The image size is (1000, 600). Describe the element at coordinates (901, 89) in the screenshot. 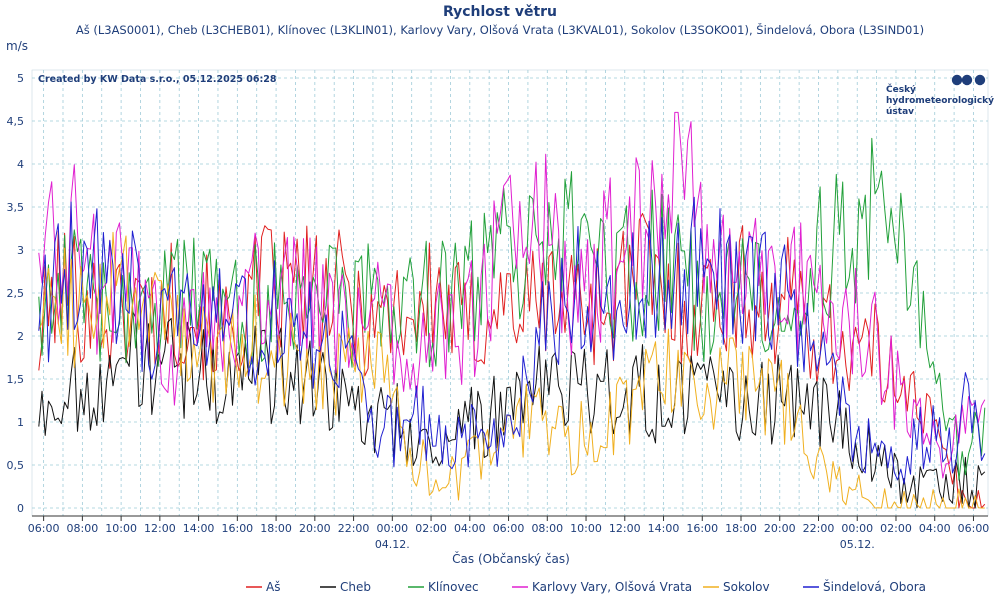

I see `logo-line-1: Český` at that location.